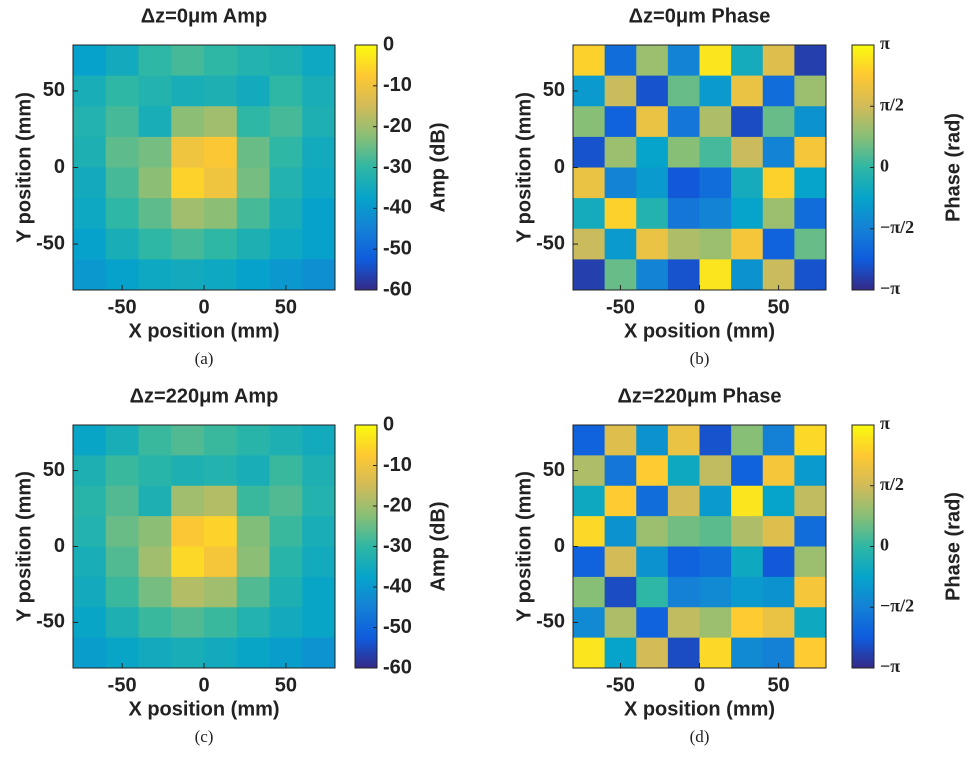 The width and height of the screenshot is (972, 783). What do you see at coordinates (700, 396) in the screenshot?
I see `chart-title: Δz=220μm Phase` at bounding box center [700, 396].